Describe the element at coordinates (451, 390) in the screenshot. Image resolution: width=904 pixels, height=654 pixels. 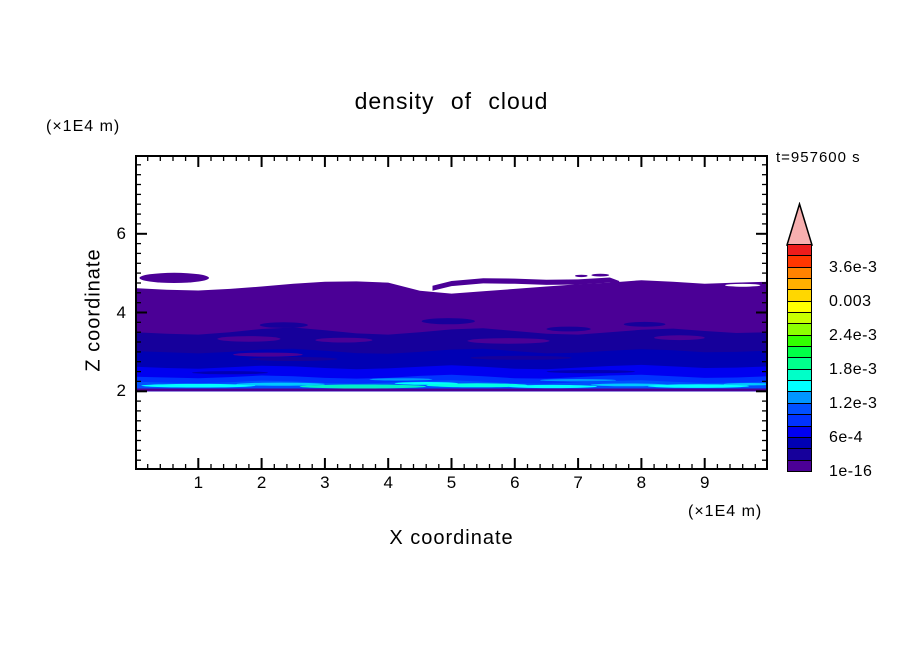
I see `cloud-base-line` at that location.